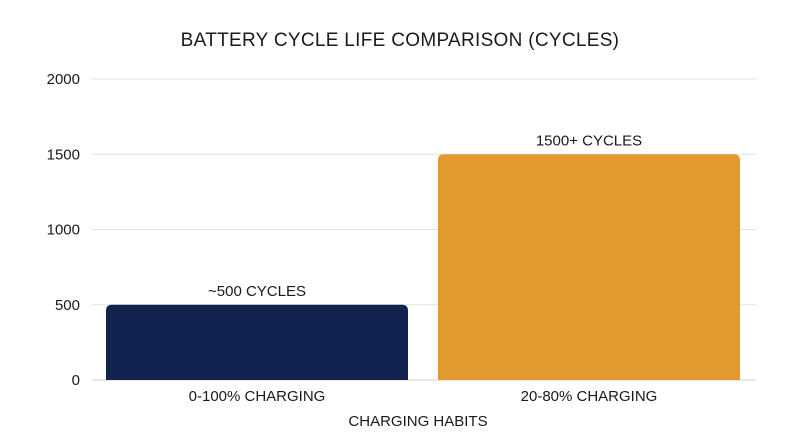  Describe the element at coordinates (67, 305) in the screenshot. I see `y-tick-label: 500` at that location.